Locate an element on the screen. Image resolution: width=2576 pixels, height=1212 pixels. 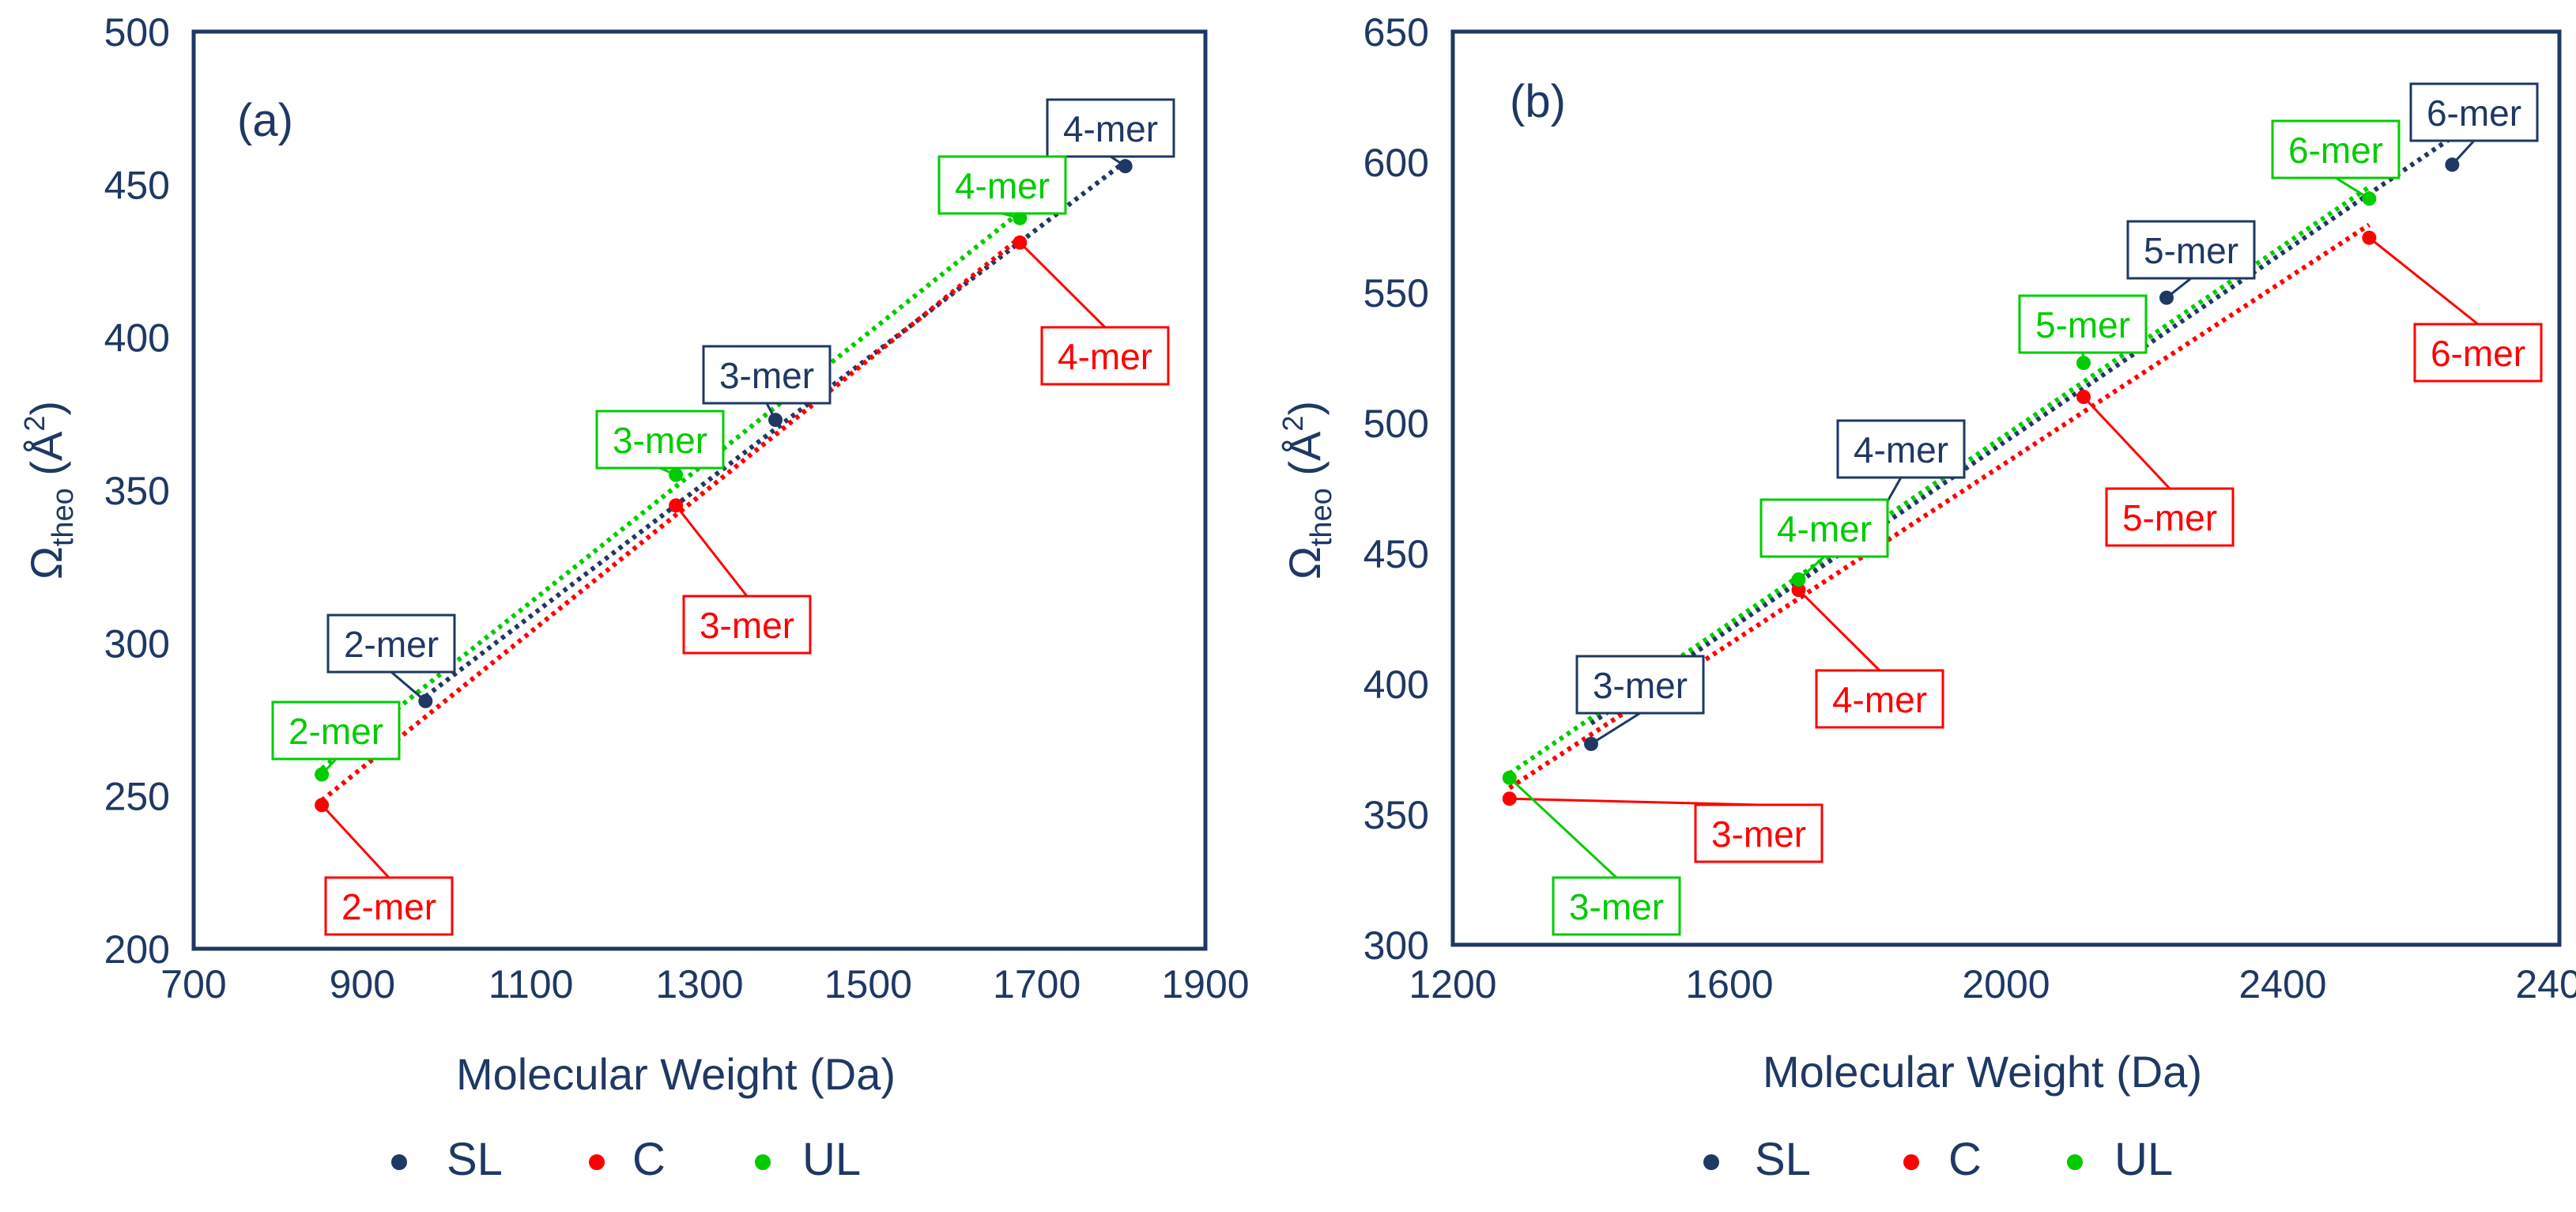
panel-label-a: (a) is located at coordinates (265, 120).